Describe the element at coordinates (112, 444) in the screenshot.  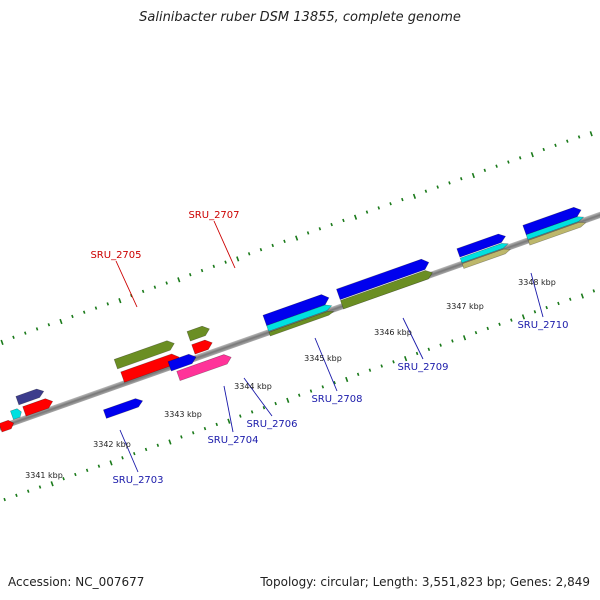
I see `kbp-label: 3342 kbp` at that location.